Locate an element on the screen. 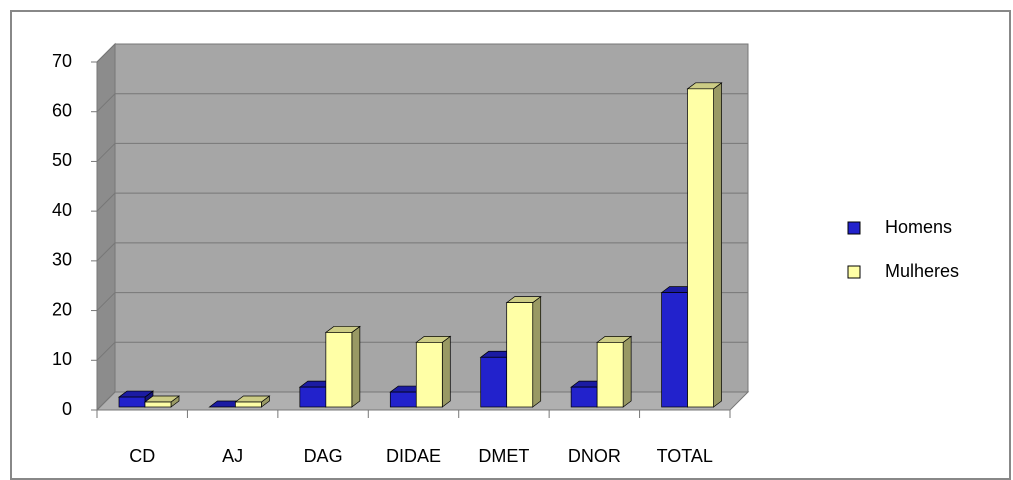  y-tick-label: 50 is located at coordinates (62, 160).